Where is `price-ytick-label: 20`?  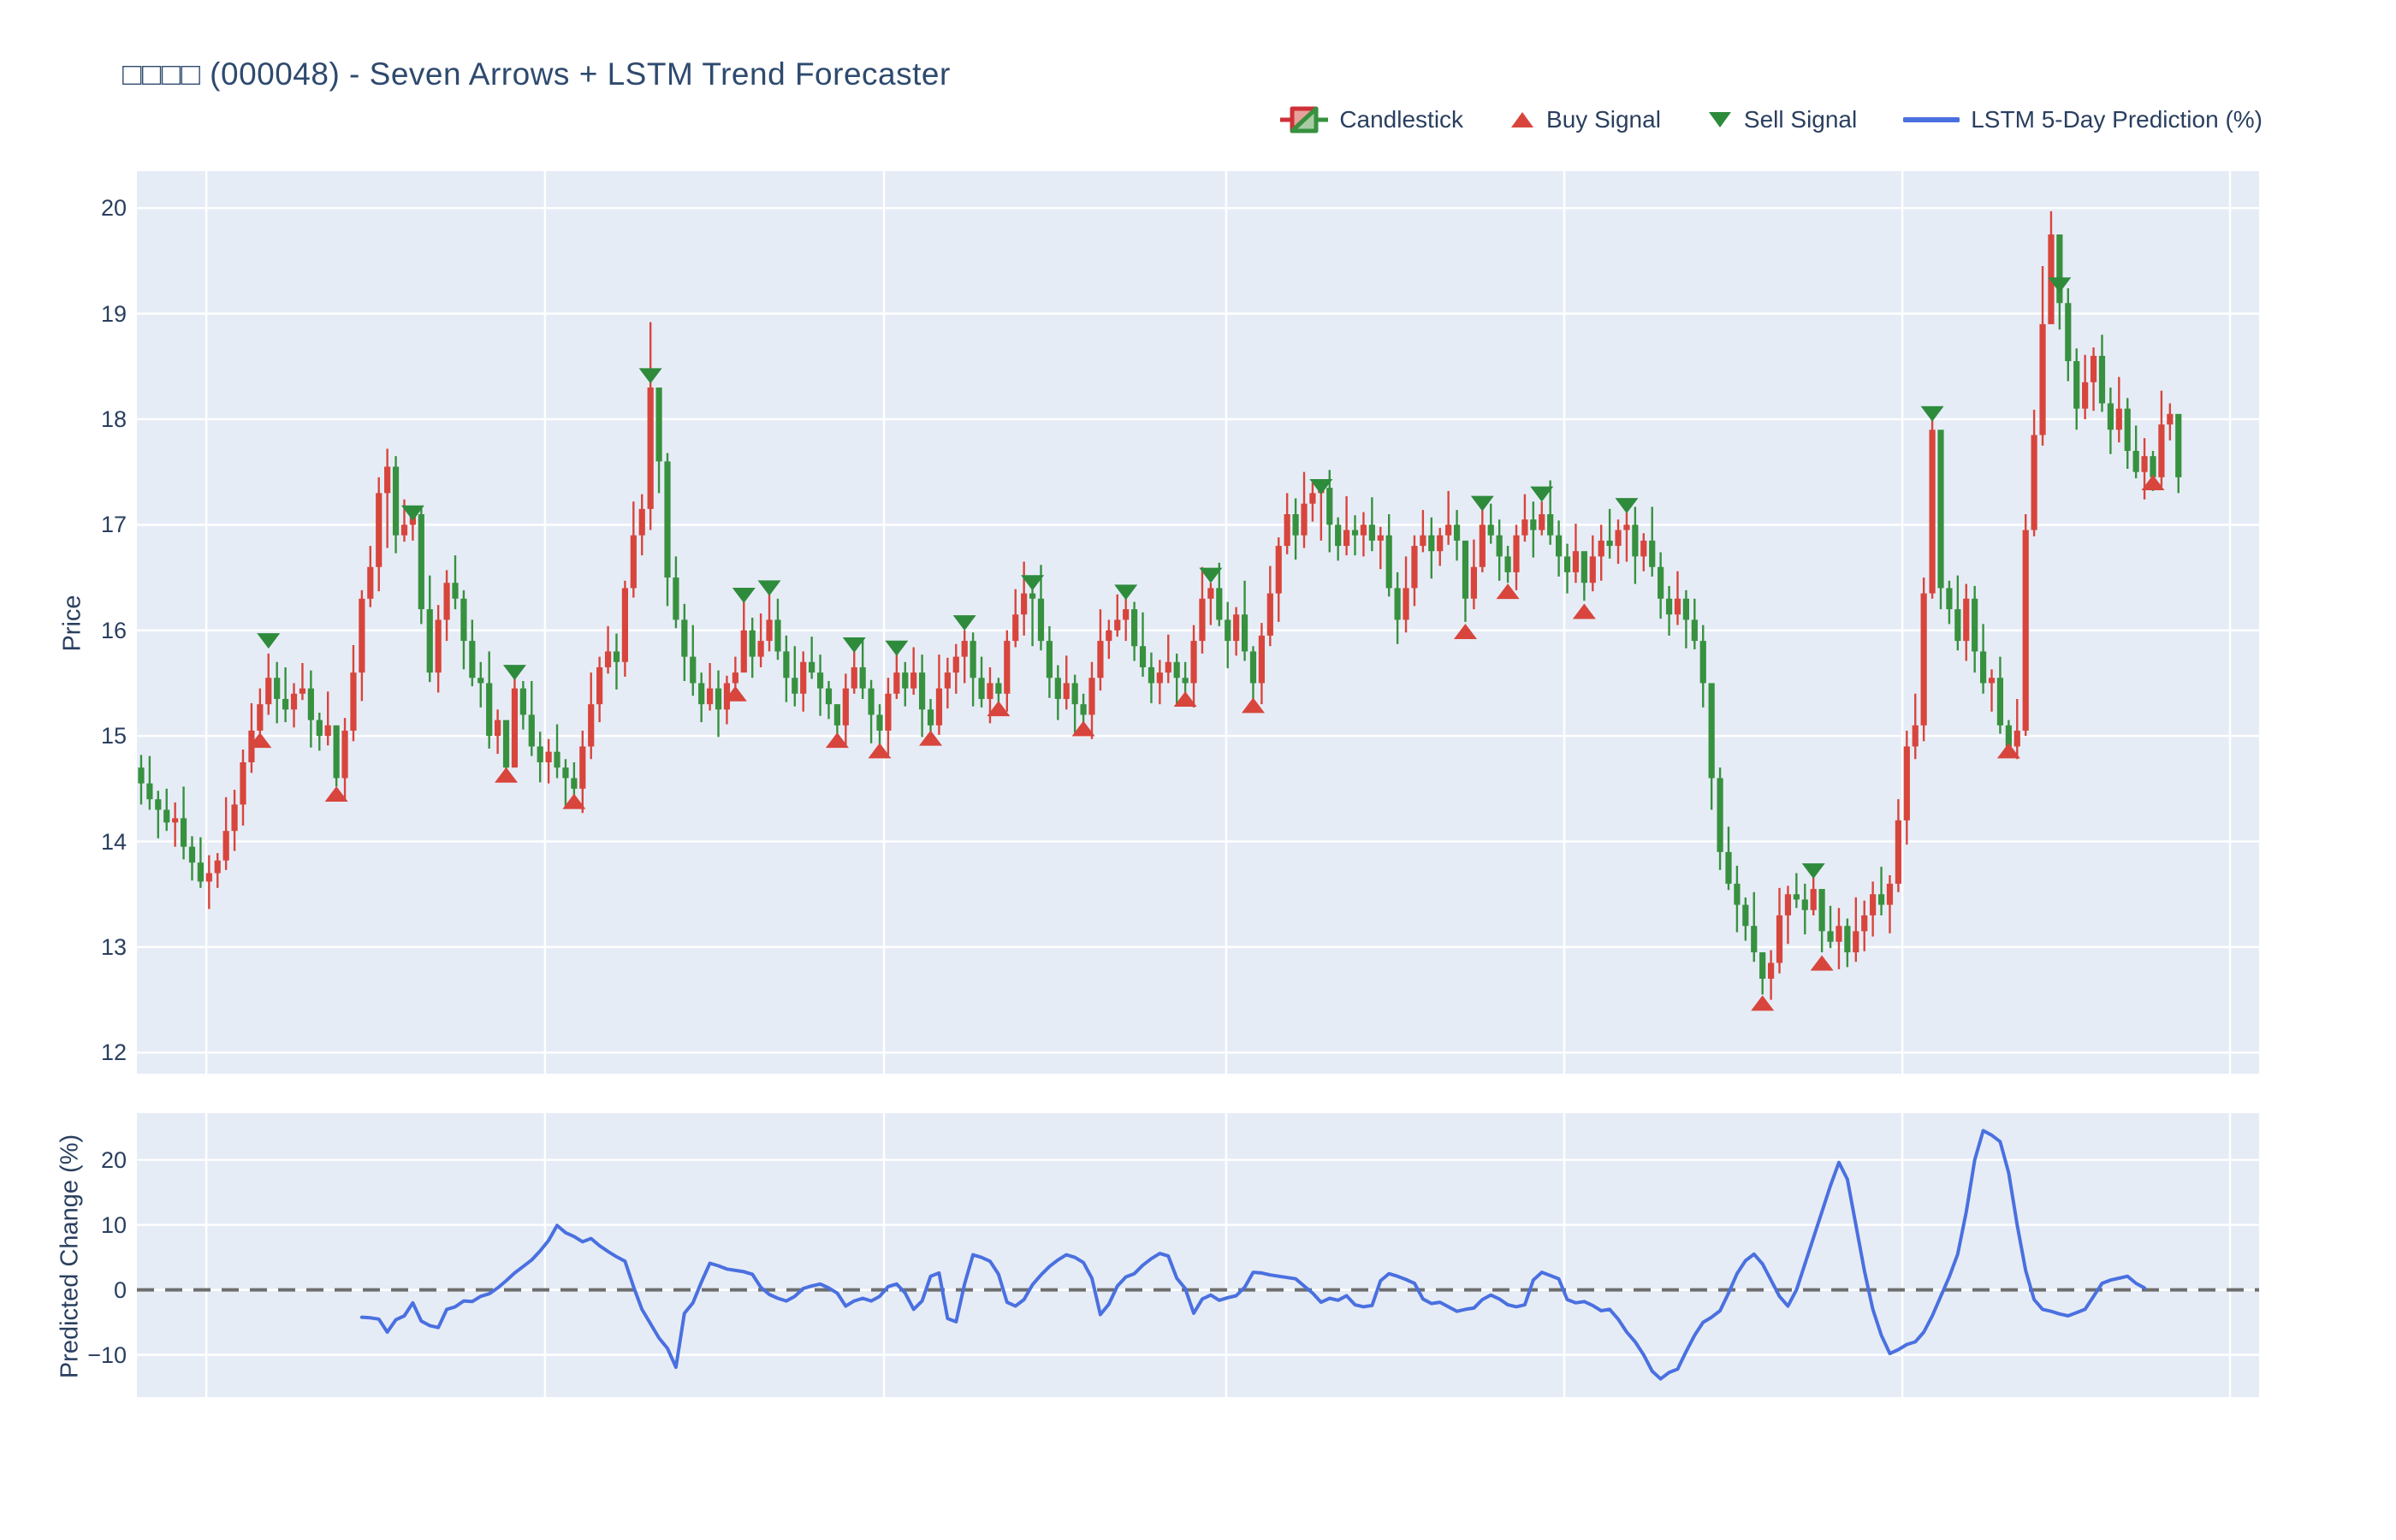 price-ytick-label: 20 is located at coordinates (113, 208).